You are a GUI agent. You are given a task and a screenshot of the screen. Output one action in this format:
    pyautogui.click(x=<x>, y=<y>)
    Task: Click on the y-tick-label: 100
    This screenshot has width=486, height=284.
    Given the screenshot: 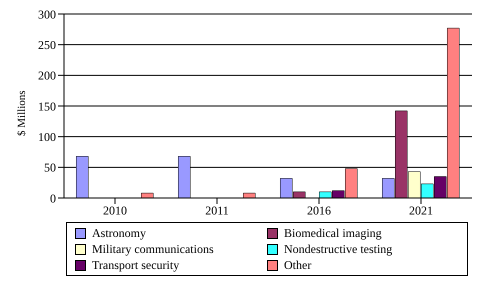 What is the action you would take?
    pyautogui.click(x=47, y=137)
    